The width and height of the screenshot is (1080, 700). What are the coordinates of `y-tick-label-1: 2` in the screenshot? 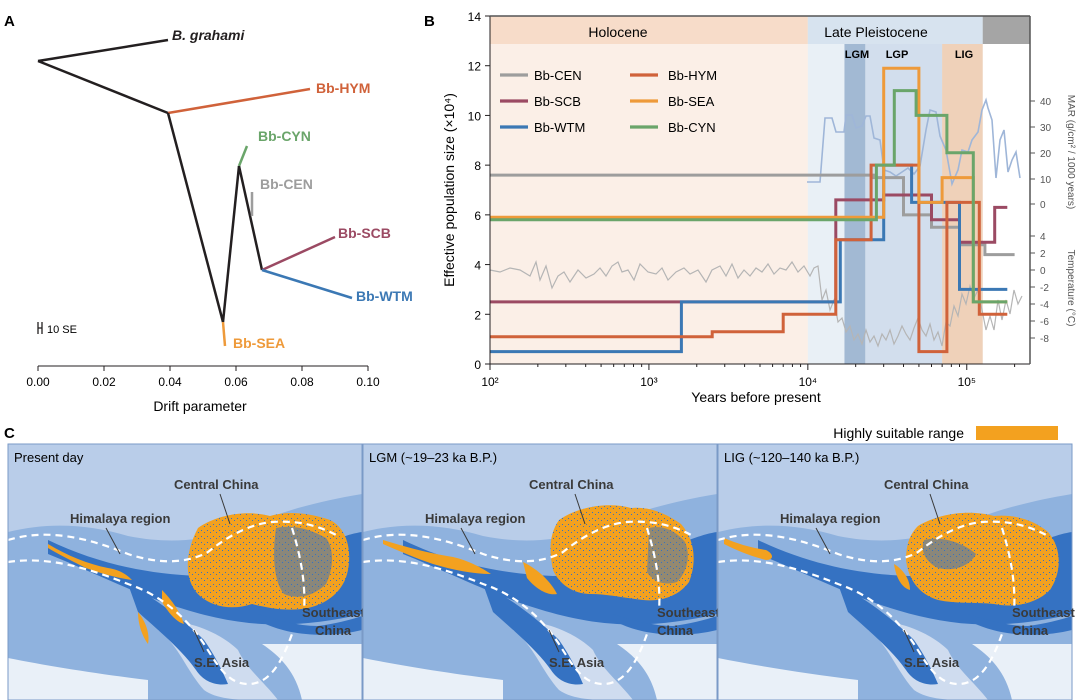 It's located at (477, 315).